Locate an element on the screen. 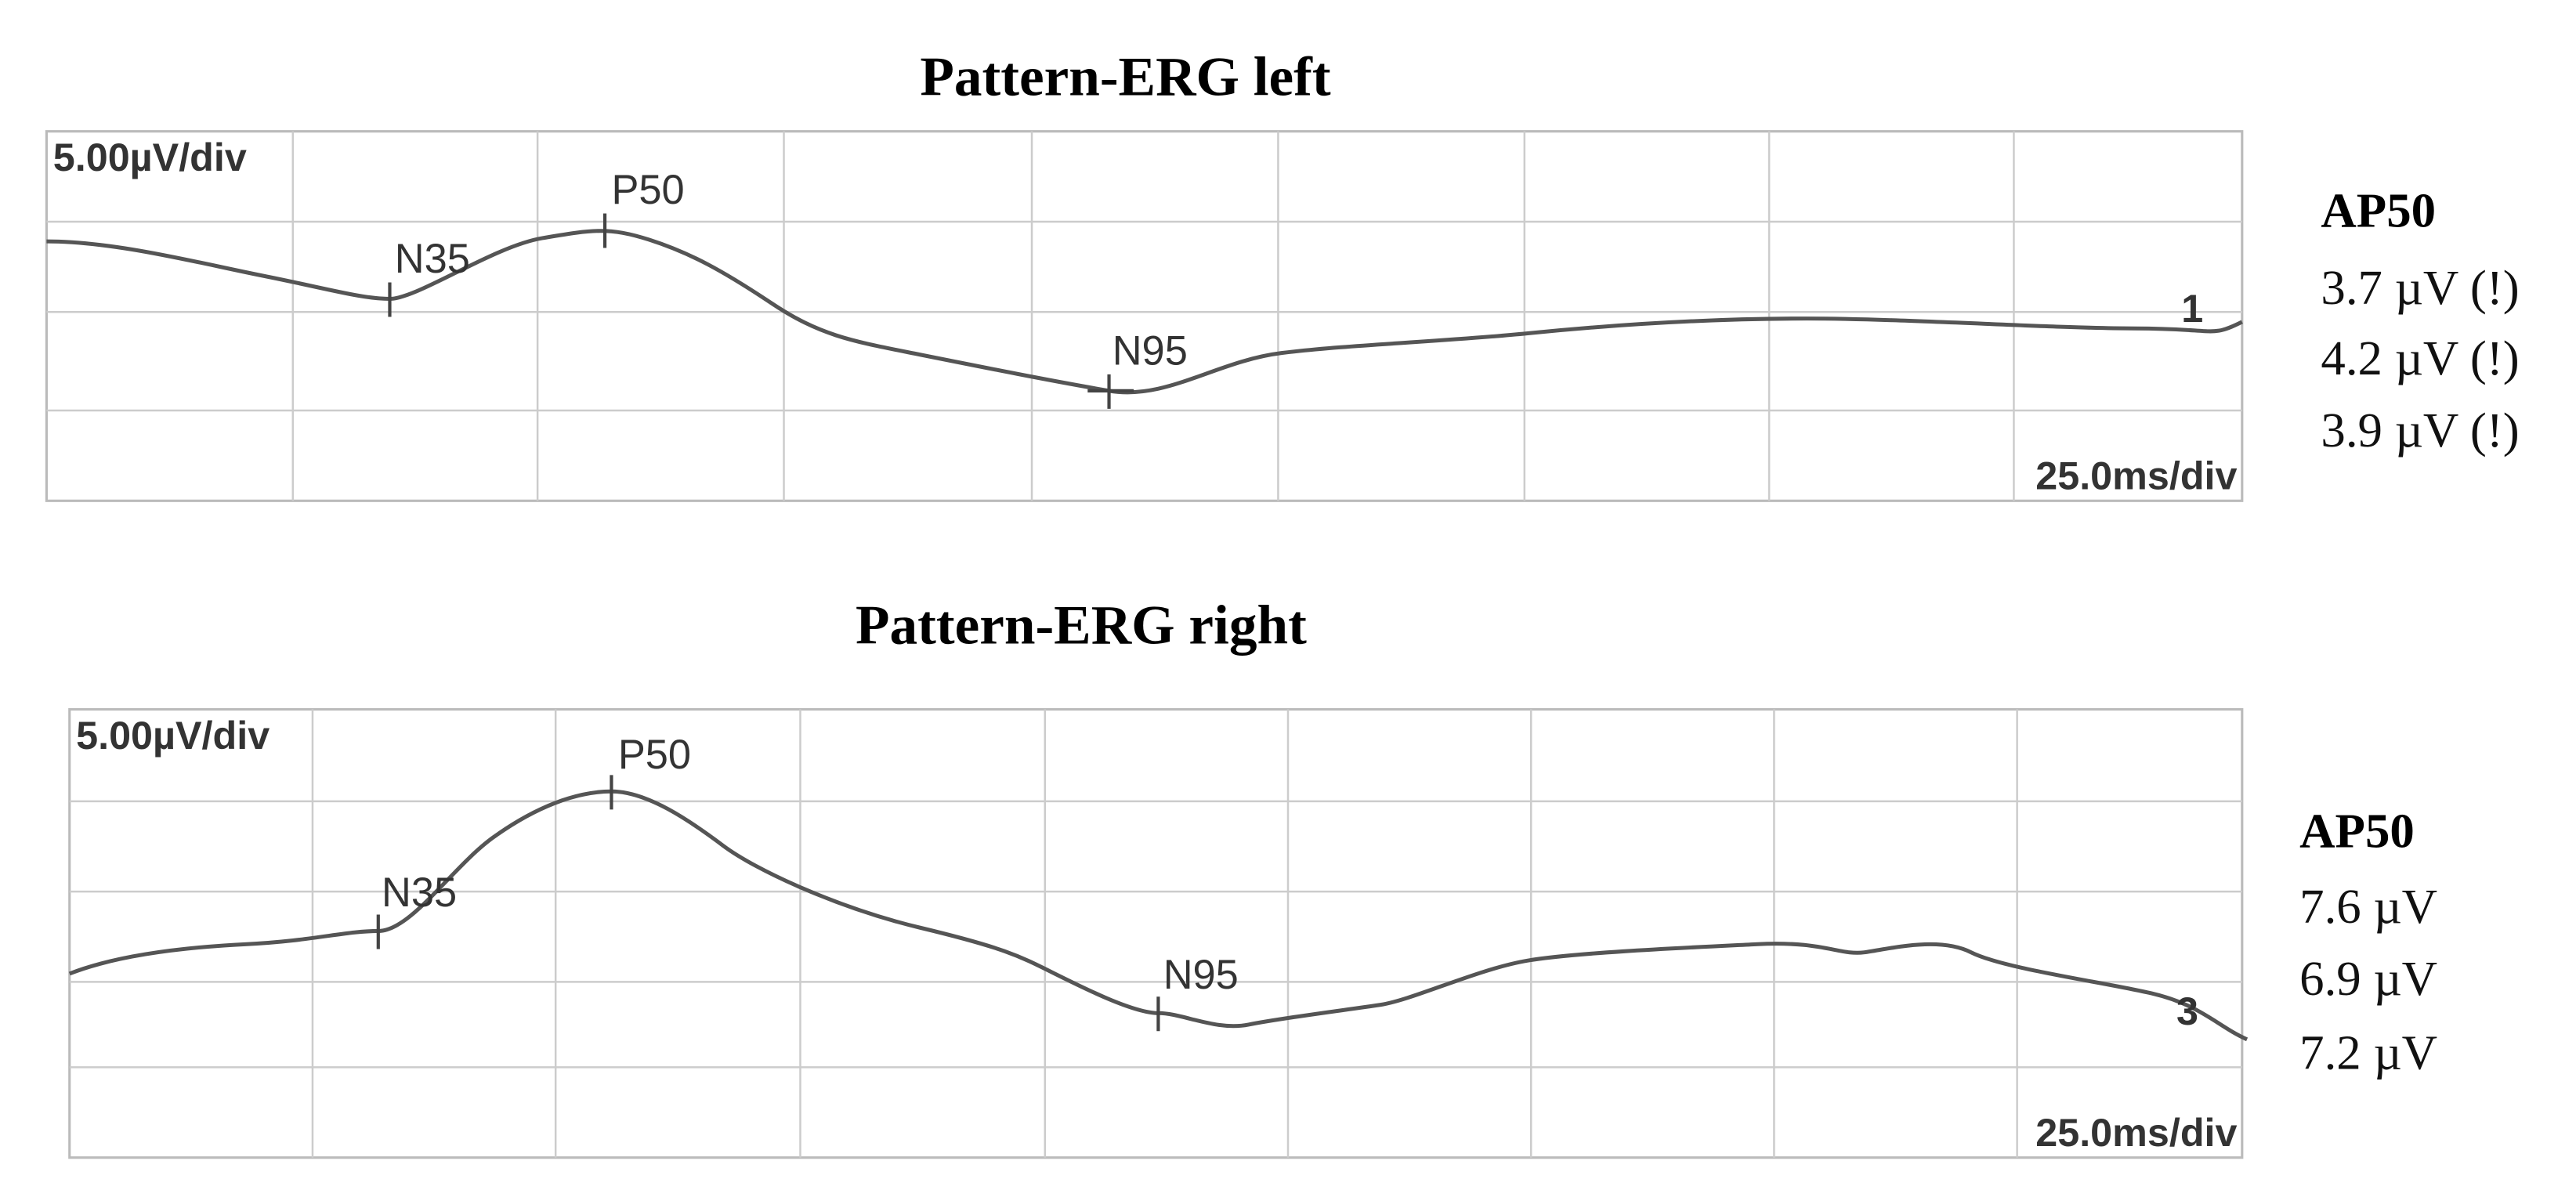 The height and width of the screenshot is (1197, 2576). trace-label: 1 is located at coordinates (2192, 308).